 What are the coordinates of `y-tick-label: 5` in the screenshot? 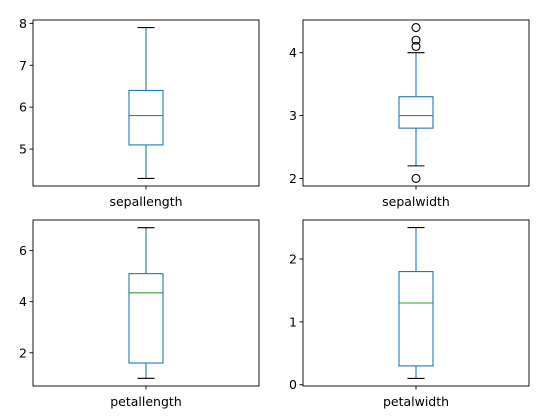 It's located at (23, 149).